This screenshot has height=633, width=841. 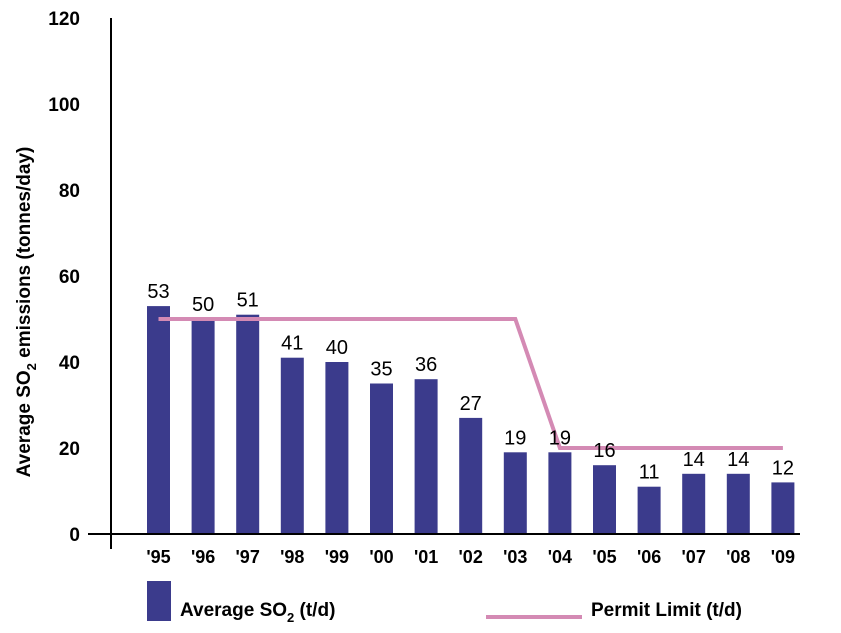 I want to click on data-label-8: 19, so click(x=515, y=438).